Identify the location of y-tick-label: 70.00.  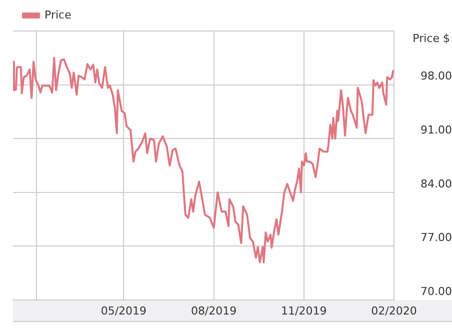
(436, 291).